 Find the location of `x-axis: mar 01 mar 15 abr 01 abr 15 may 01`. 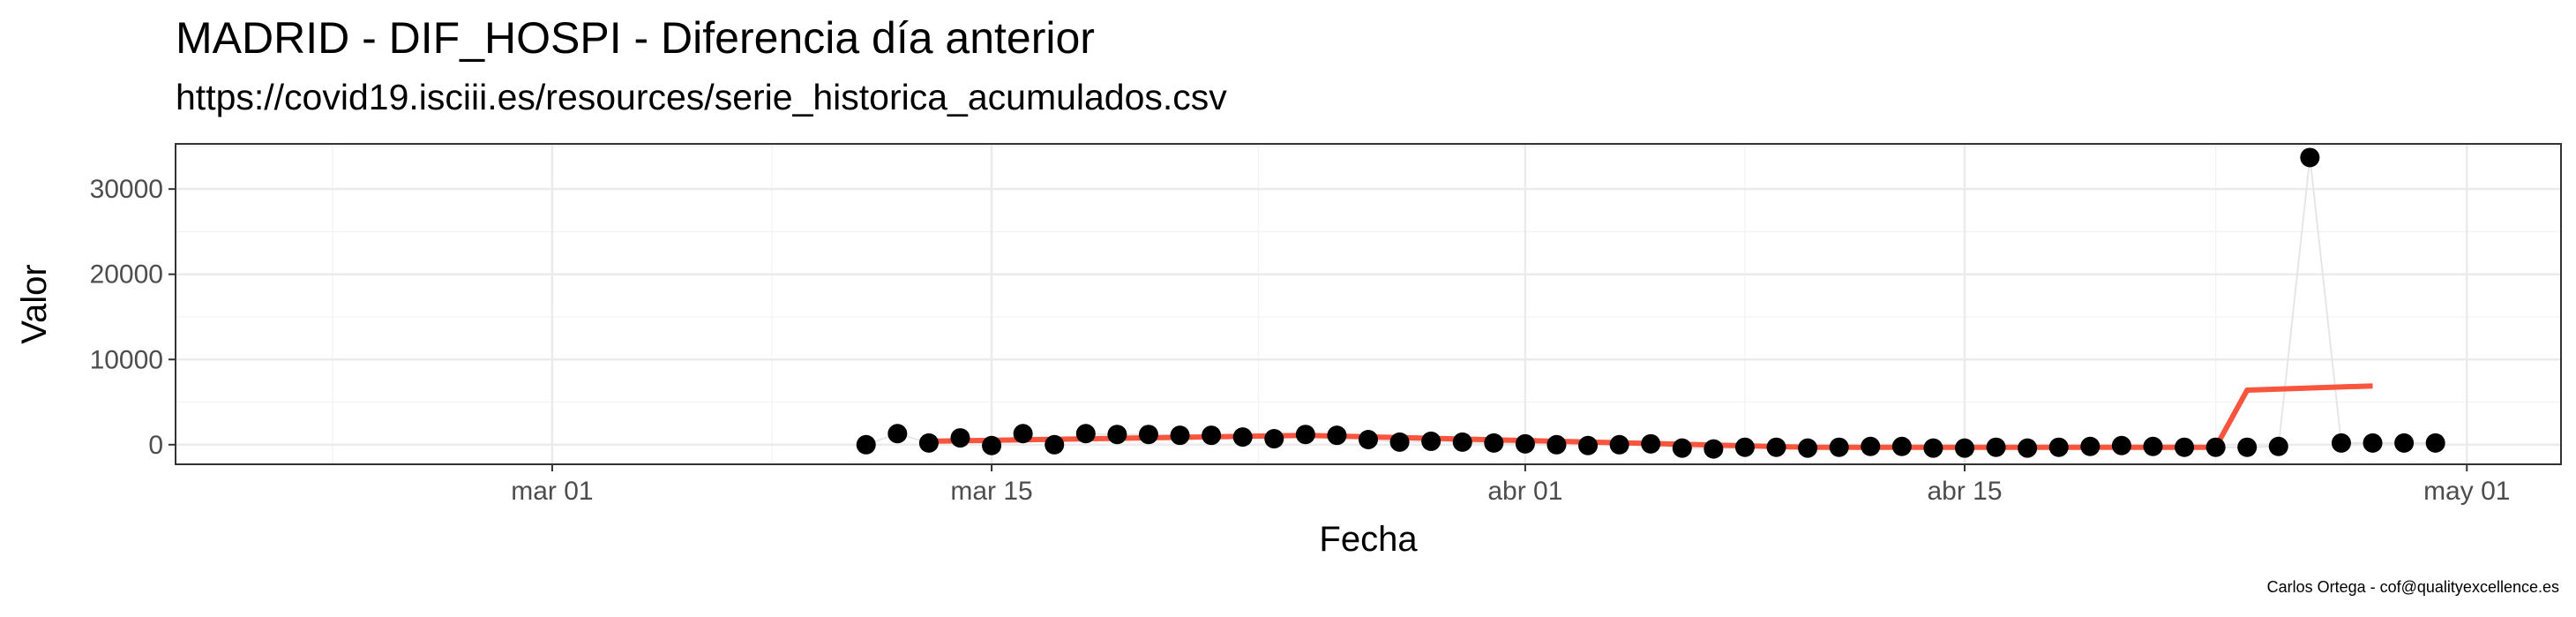

x-axis: mar 01 mar 15 abr 01 abr 15 may 01 is located at coordinates (1510, 485).